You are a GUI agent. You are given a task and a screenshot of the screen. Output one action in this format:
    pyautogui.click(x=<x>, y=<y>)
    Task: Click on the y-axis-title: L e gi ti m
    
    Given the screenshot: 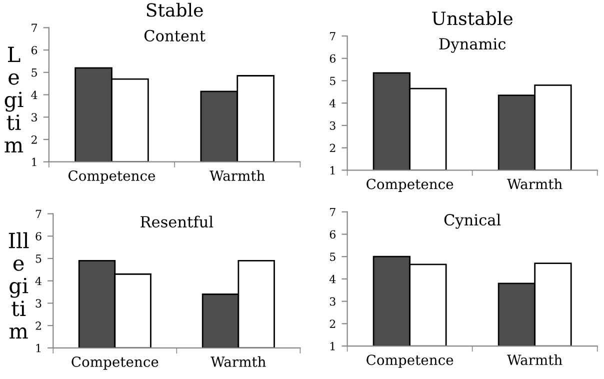 What is the action you would take?
    pyautogui.click(x=14, y=99)
    